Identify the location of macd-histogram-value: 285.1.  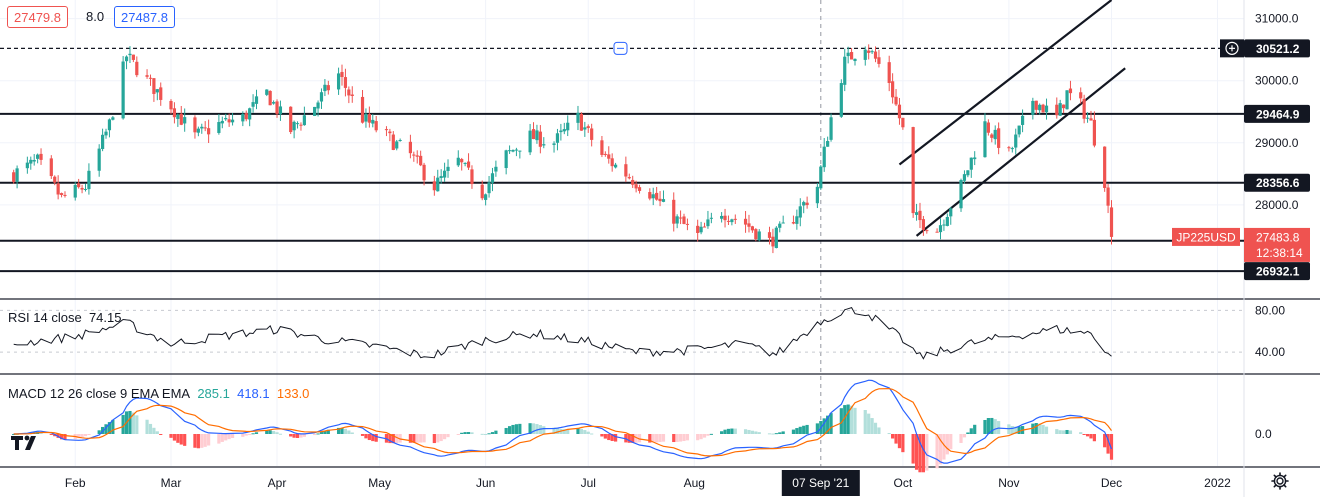
(213, 393).